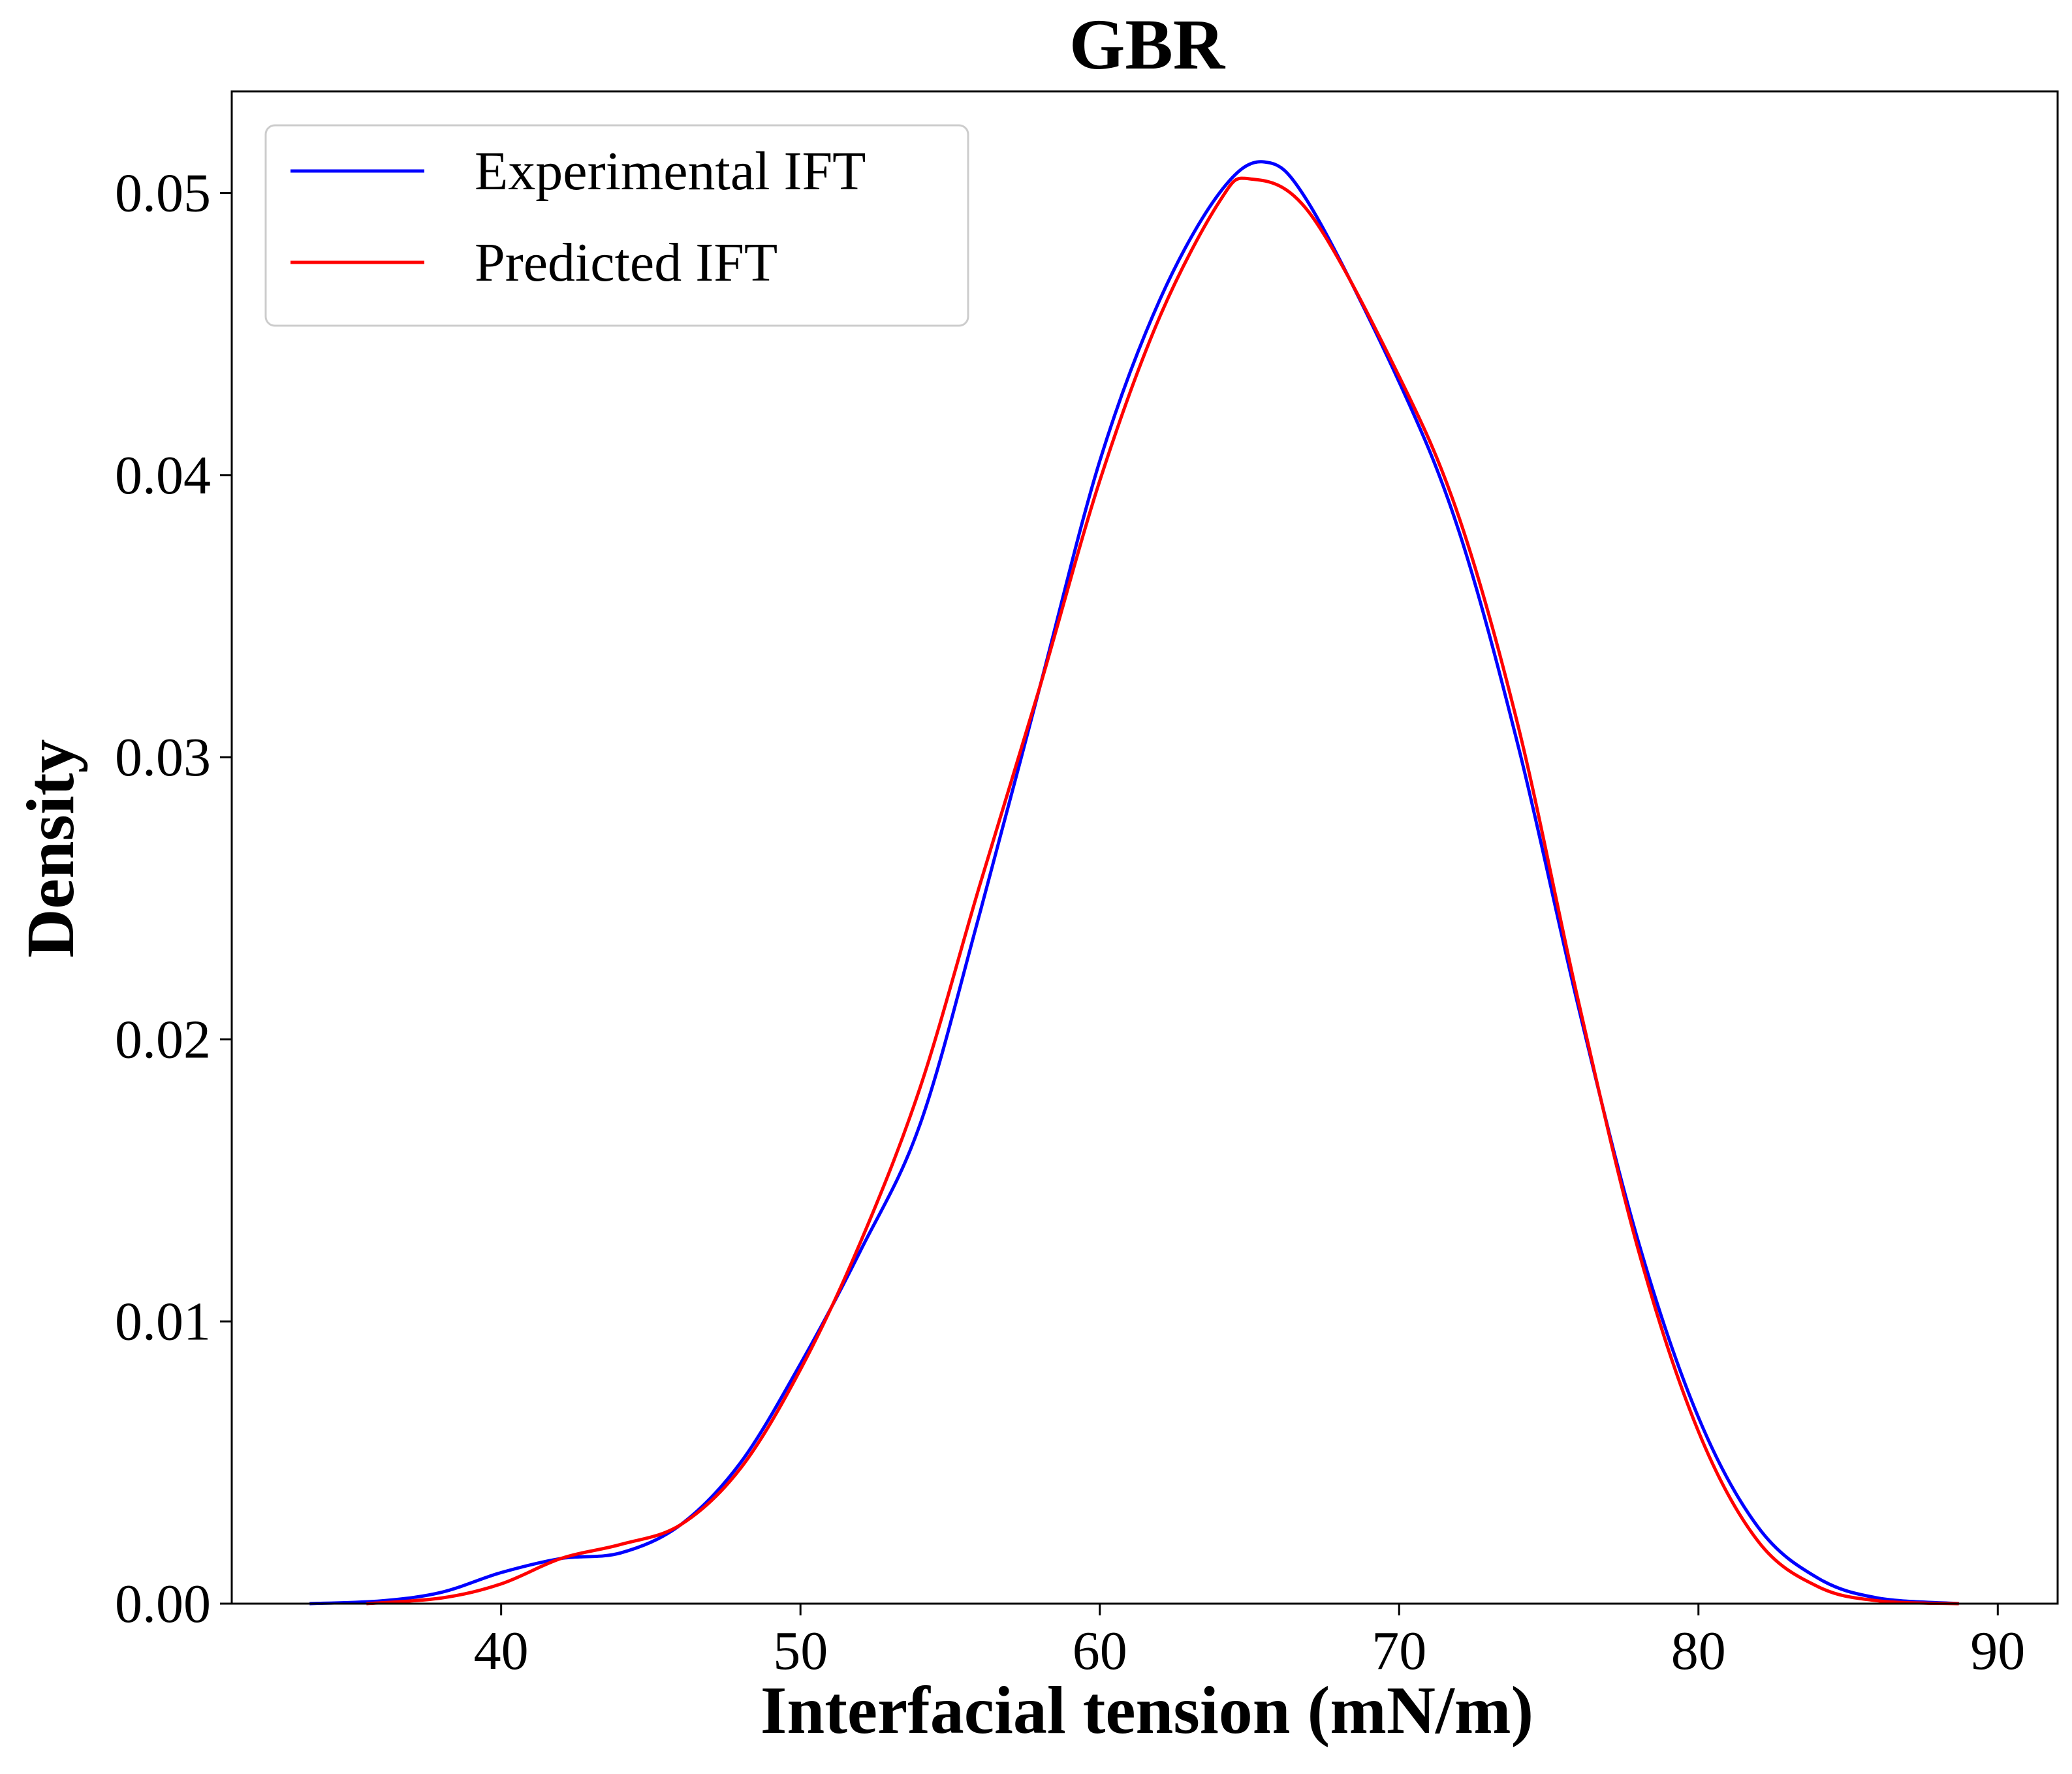 This screenshot has height=1774, width=2072. I want to click on y-tick-label: 0.00, so click(163, 1604).